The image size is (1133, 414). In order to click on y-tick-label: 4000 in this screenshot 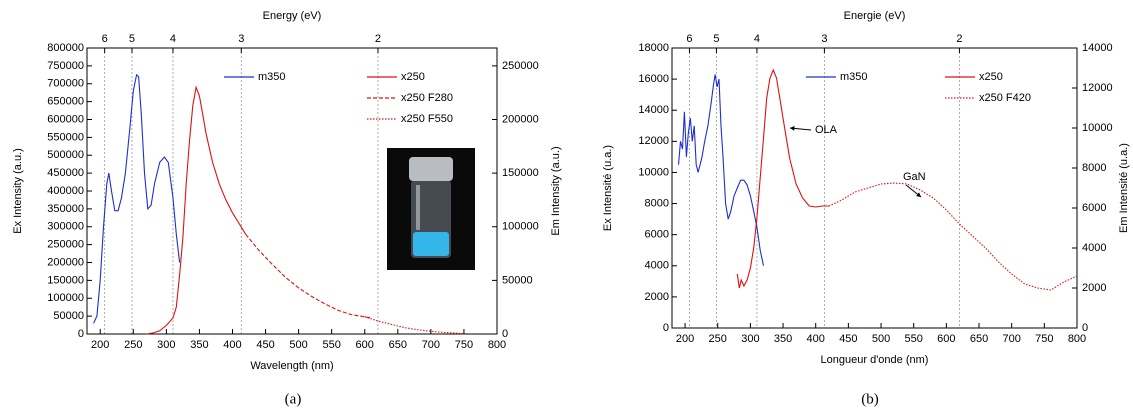, I will do `click(657, 266)`.